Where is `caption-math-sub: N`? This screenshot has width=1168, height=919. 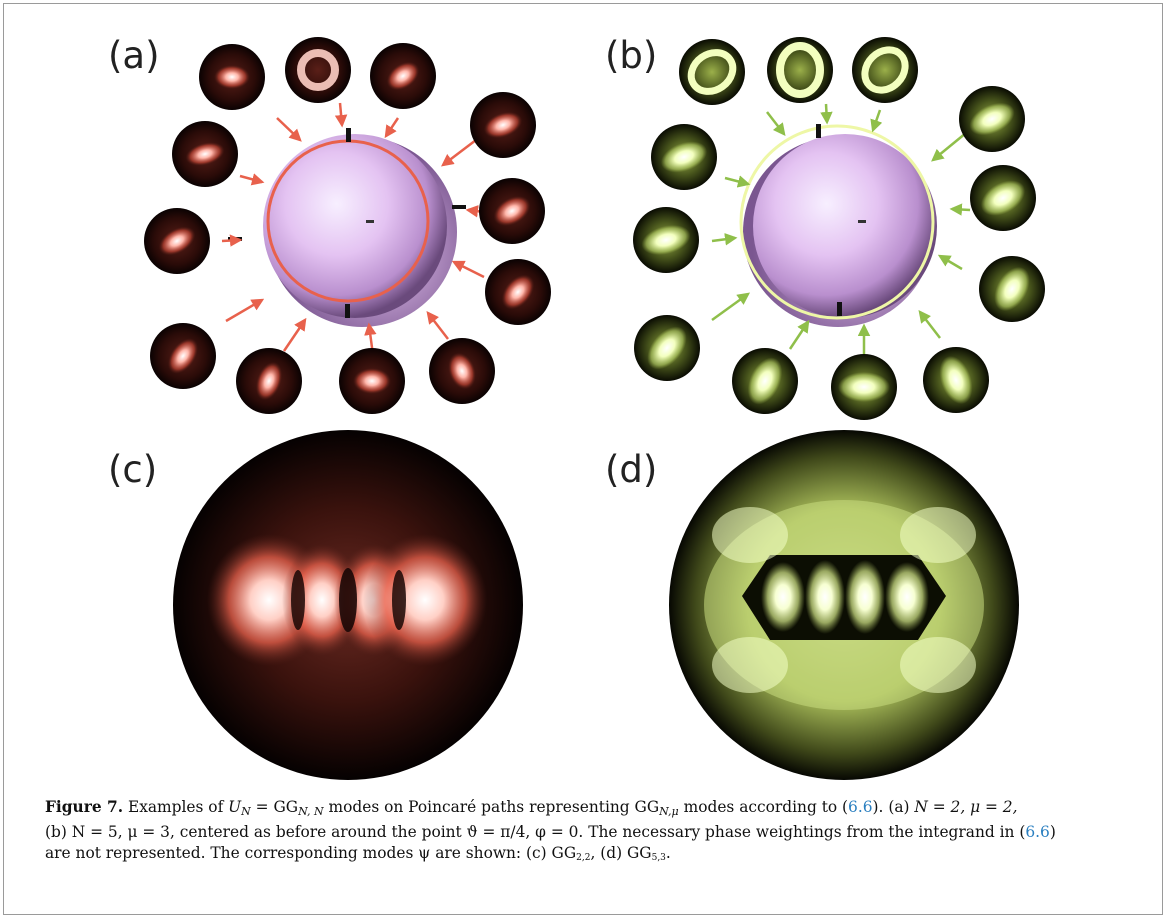
caption-math-sub: N is located at coordinates (246, 811).